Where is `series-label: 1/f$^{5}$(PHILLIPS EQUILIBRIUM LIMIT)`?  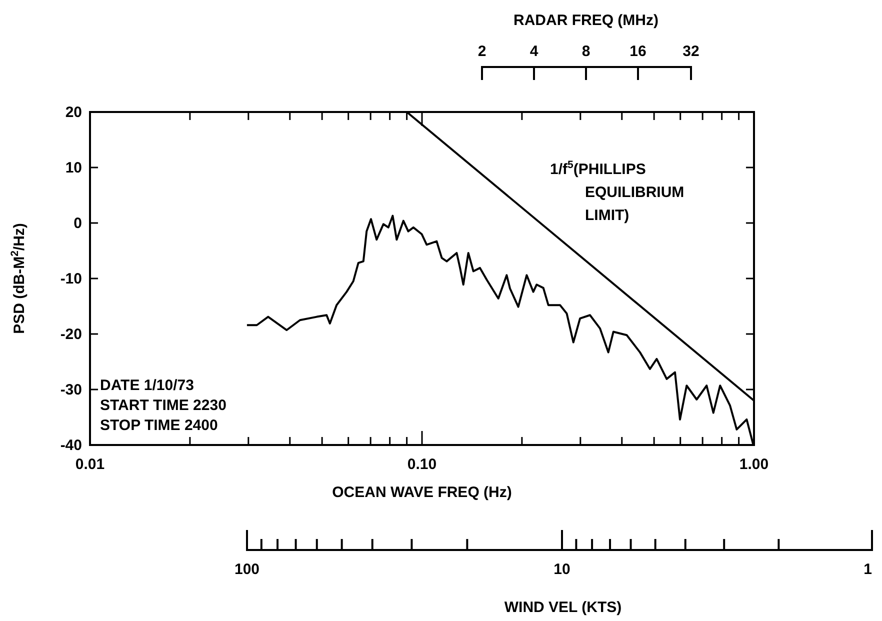 series-label: 1/f$^{5}$(PHILLIPS EQUILIBRIUM LIMIT) is located at coordinates (617, 191).